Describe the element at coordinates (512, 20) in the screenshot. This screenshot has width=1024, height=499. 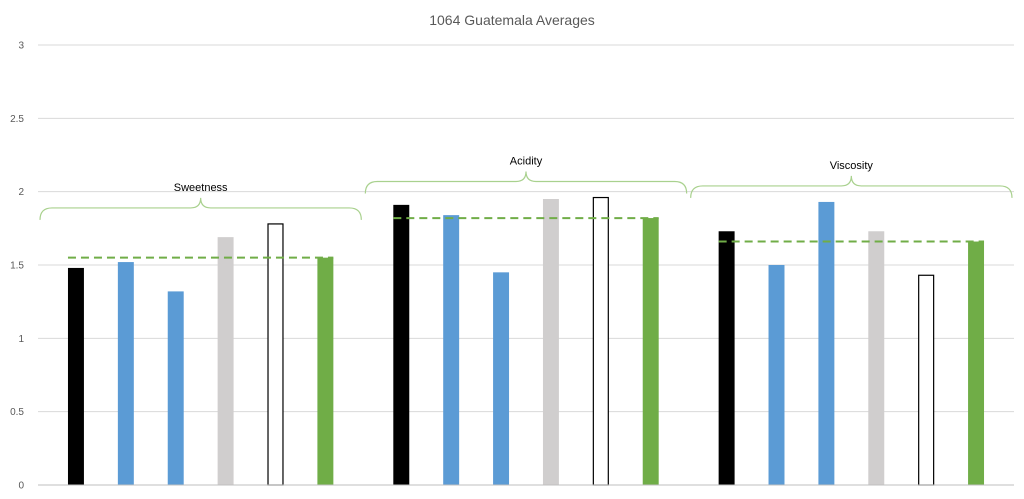
I see `chart-title: 1064 Guatemala Averages` at that location.